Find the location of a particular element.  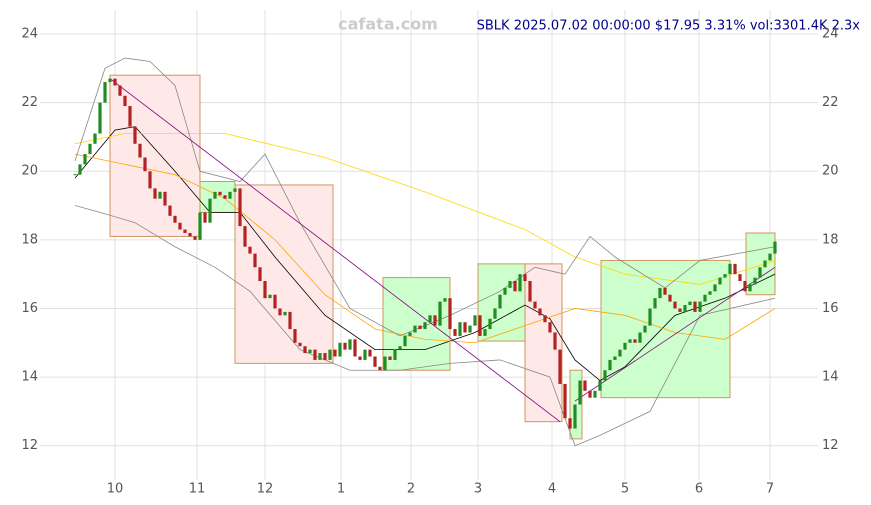

y-tick-label-right: 24 is located at coordinates (830, 34).